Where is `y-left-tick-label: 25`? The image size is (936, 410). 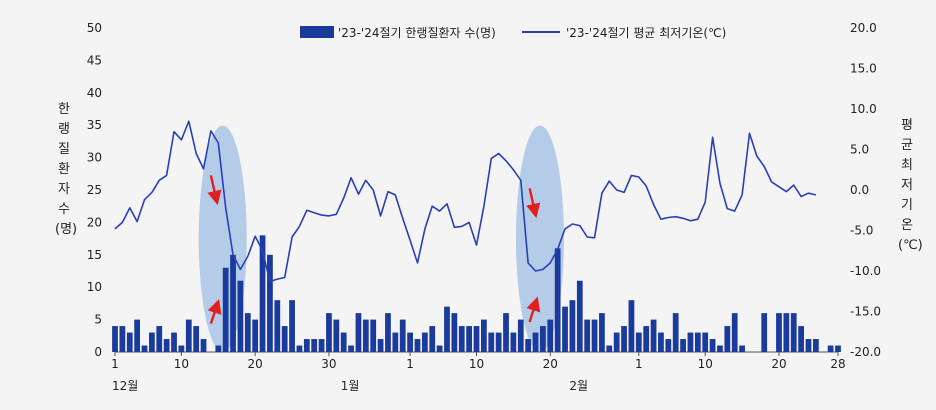
y-left-tick-label: 25 is located at coordinates (94, 190).